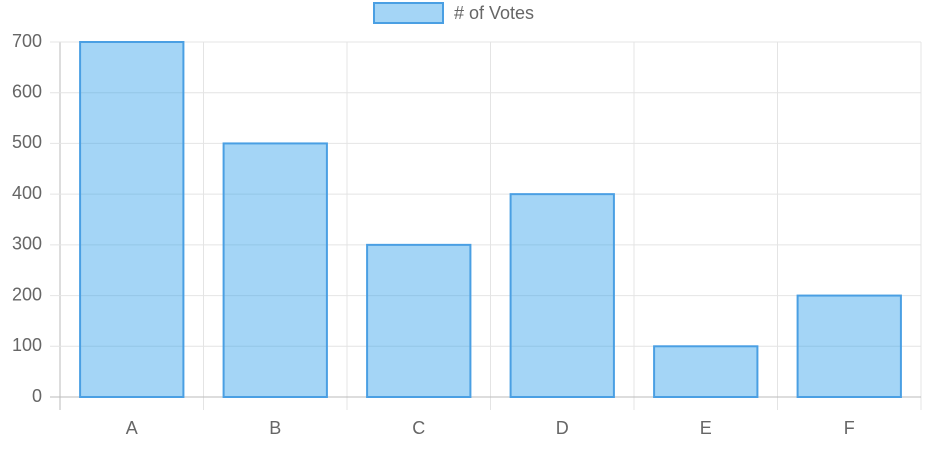  Describe the element at coordinates (27, 345) in the screenshot. I see `y-tick-label: 100` at that location.